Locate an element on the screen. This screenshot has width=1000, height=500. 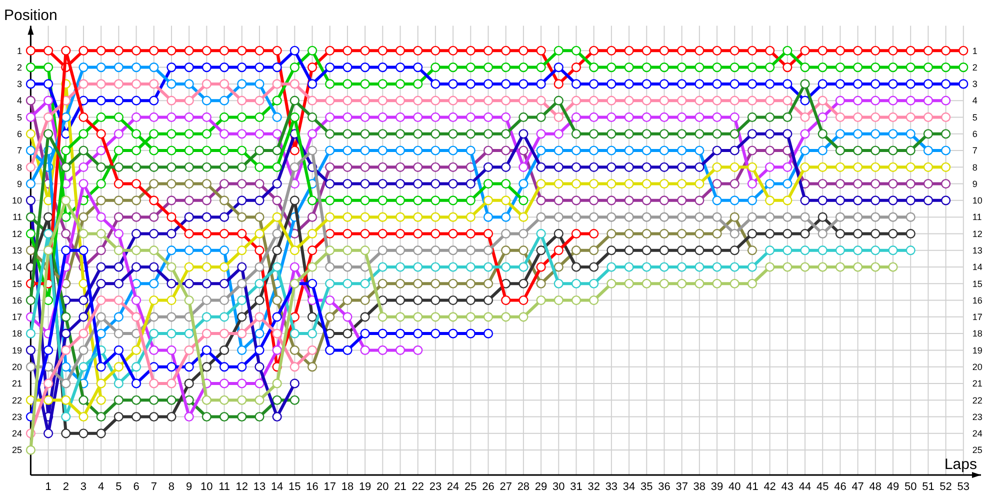
y-tick-label: 10 is located at coordinates (17, 201).